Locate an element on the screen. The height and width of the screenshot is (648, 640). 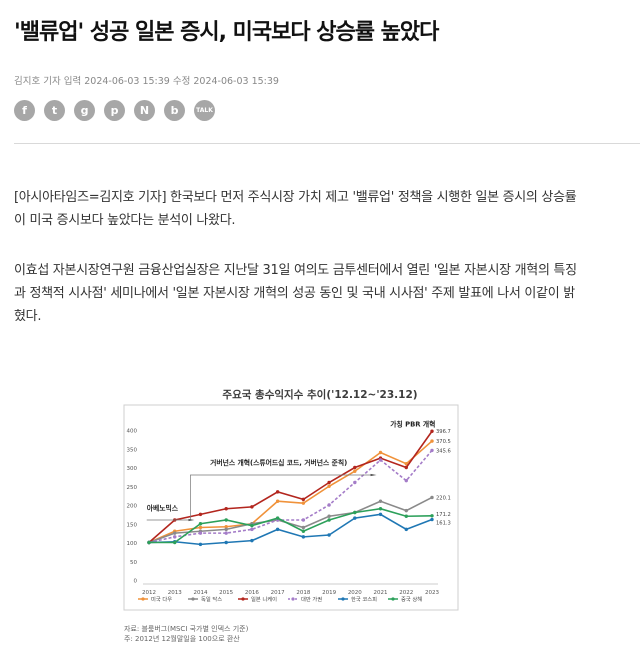
legend-label: 일본 니케이 is located at coordinates (264, 599).